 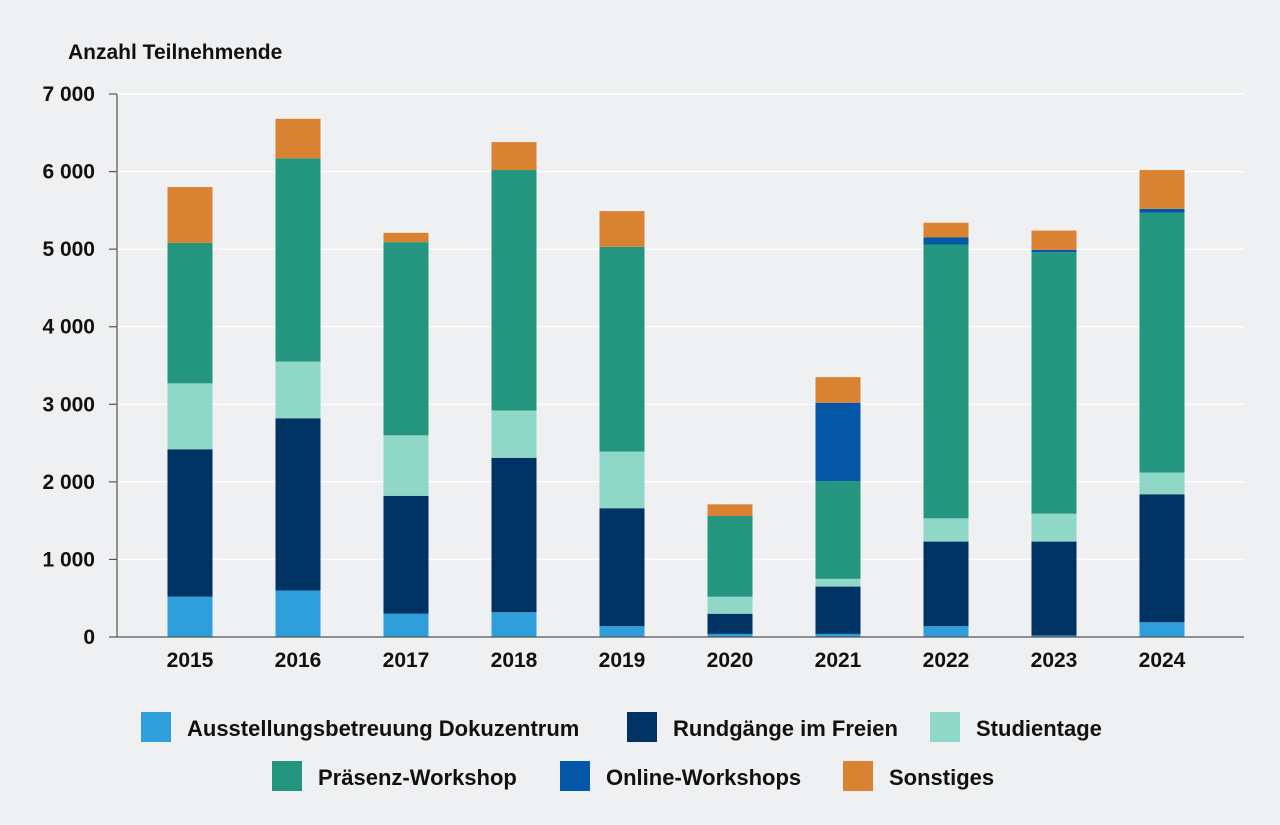 I want to click on x-tick-label: 2016, so click(x=298, y=660).